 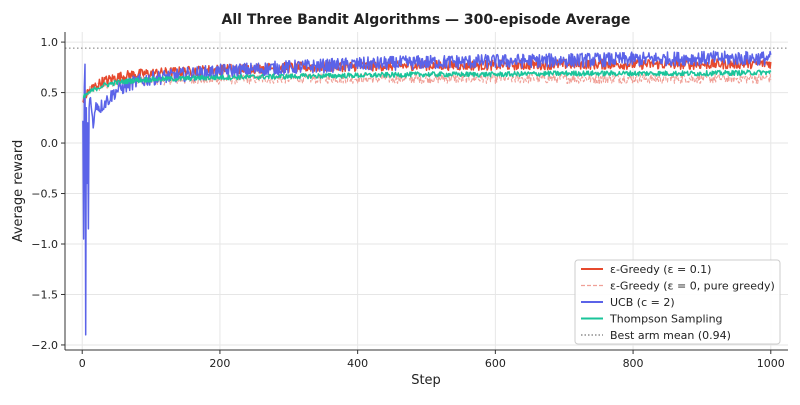 What do you see at coordinates (357, 363) in the screenshot?
I see `x-tick-label: 400` at bounding box center [357, 363].